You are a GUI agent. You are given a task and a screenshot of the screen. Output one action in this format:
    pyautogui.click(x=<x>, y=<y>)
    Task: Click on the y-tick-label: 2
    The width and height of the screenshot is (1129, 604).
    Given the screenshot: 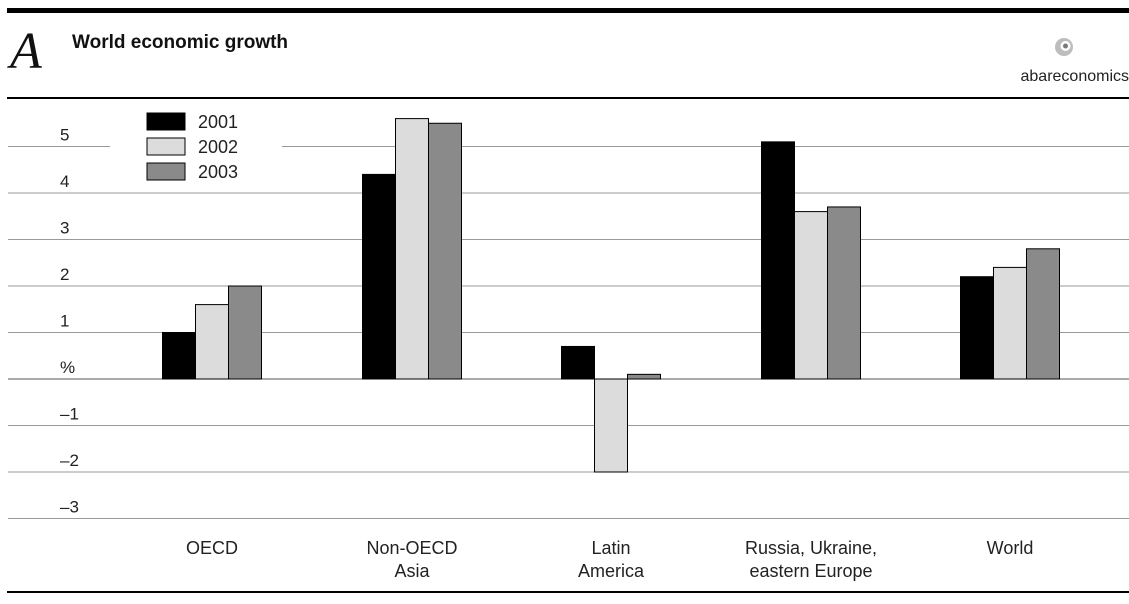 What is the action you would take?
    pyautogui.click(x=64, y=274)
    